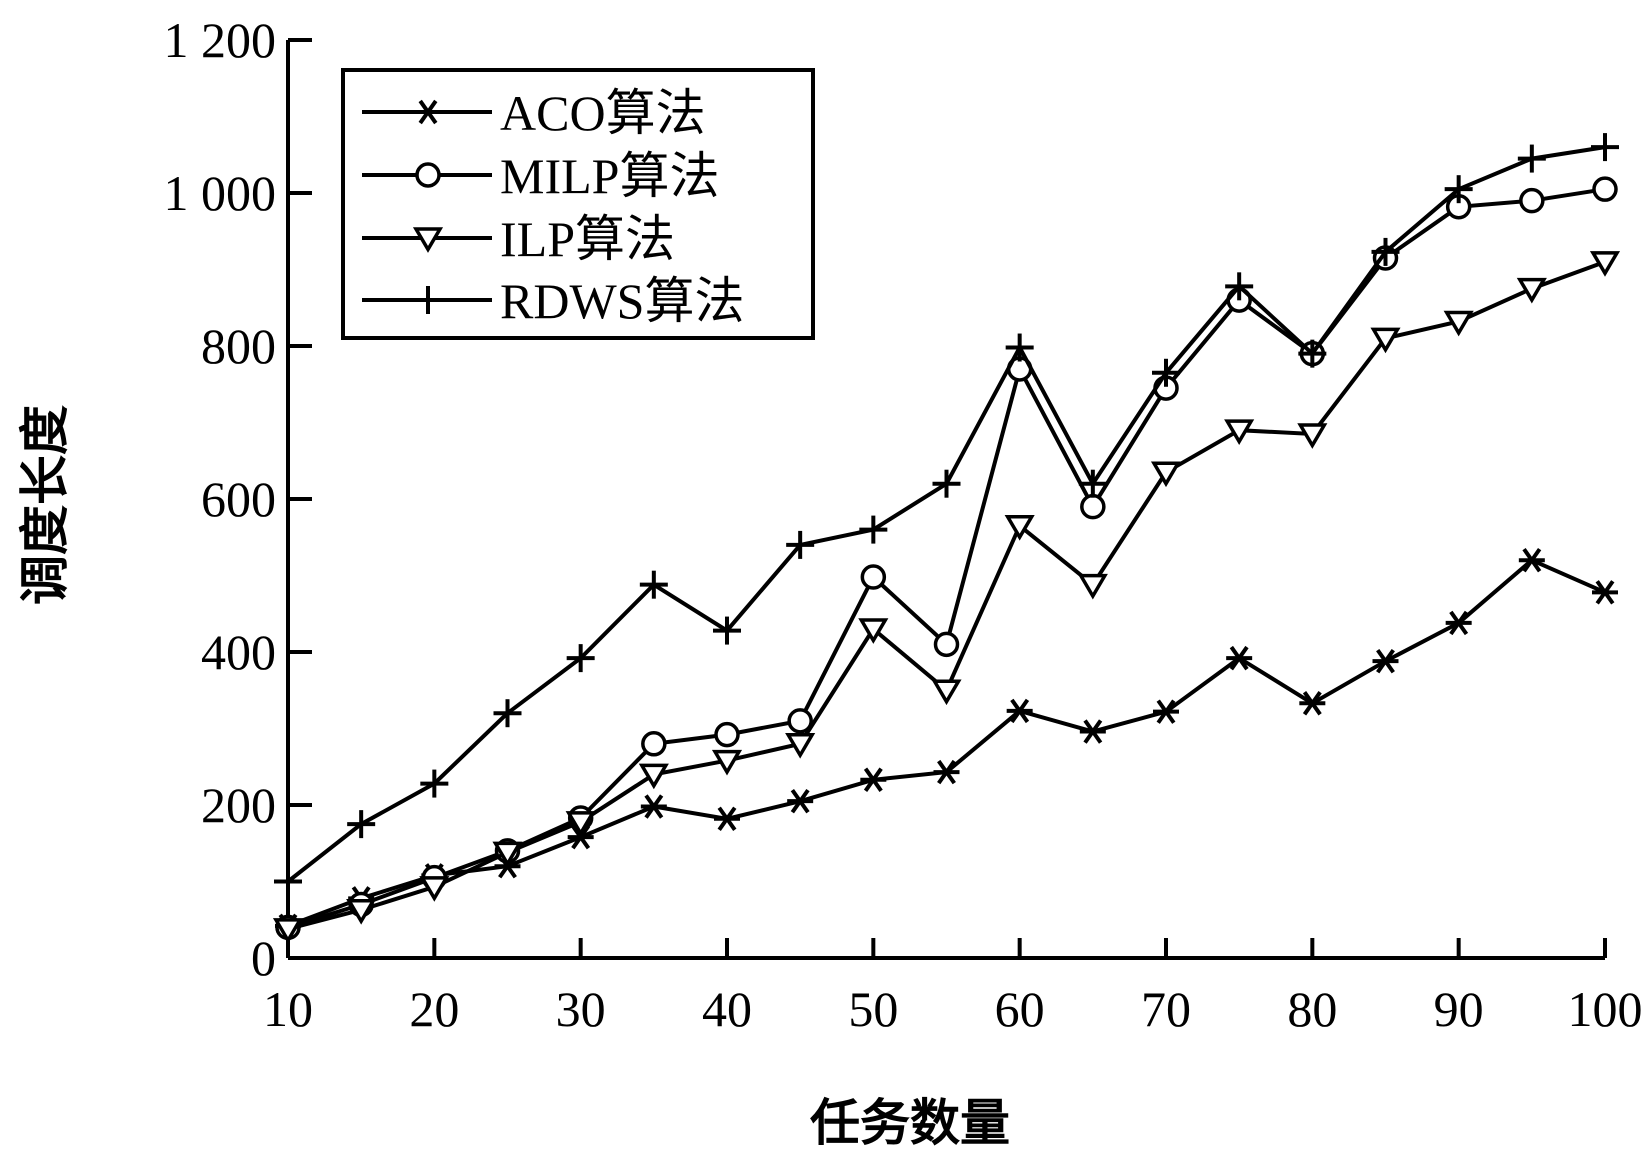 This screenshot has height=1159, width=1651. I want to click on y-tick-label: 1 000, so click(220, 193).